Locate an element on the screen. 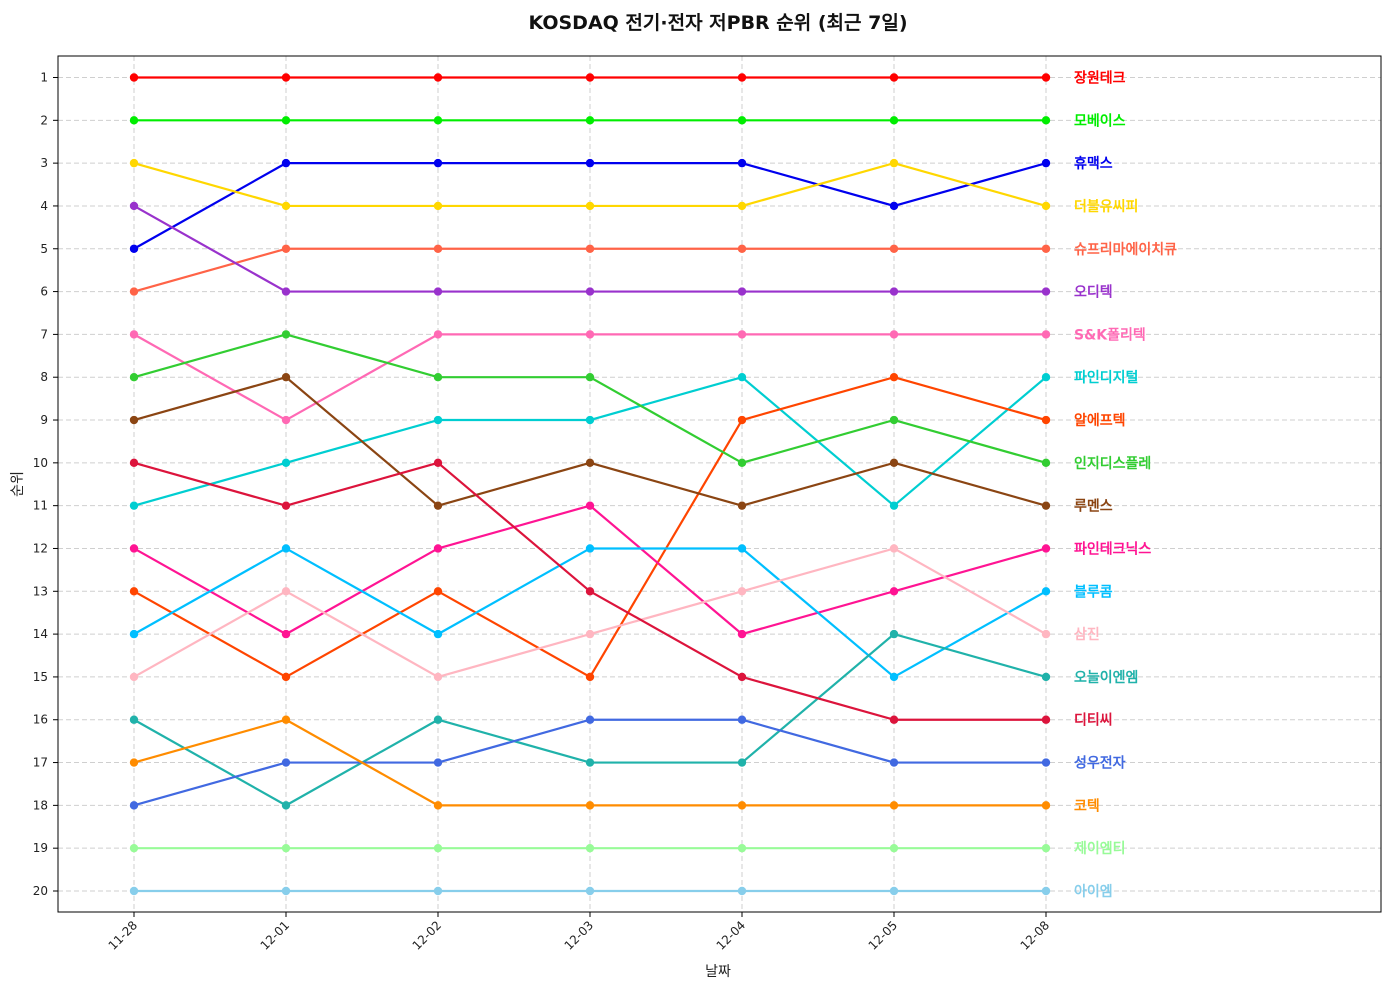  x-tick-label: 12-03 is located at coordinates (579, 935).